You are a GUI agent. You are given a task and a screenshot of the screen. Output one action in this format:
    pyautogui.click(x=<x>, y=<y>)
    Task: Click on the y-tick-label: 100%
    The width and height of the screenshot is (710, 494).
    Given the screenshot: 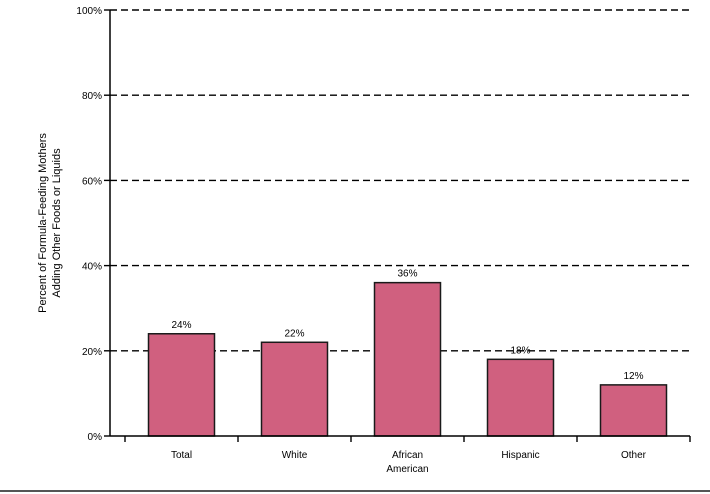 What is the action you would take?
    pyautogui.click(x=89, y=11)
    